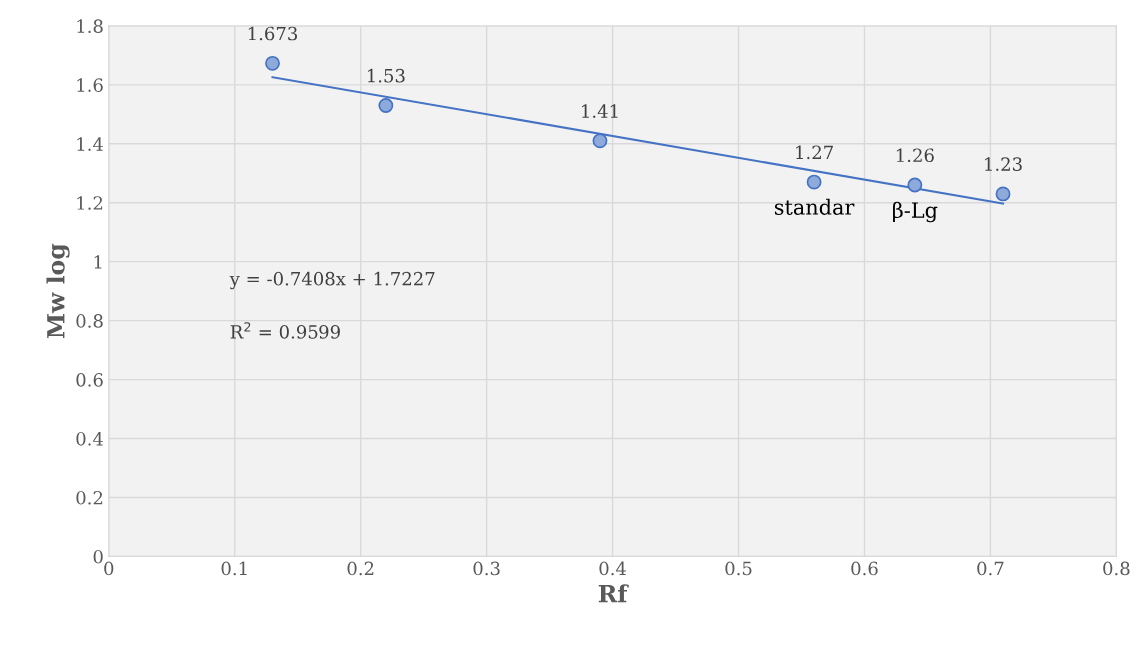  I want to click on data-label: 1.27, so click(814, 152).